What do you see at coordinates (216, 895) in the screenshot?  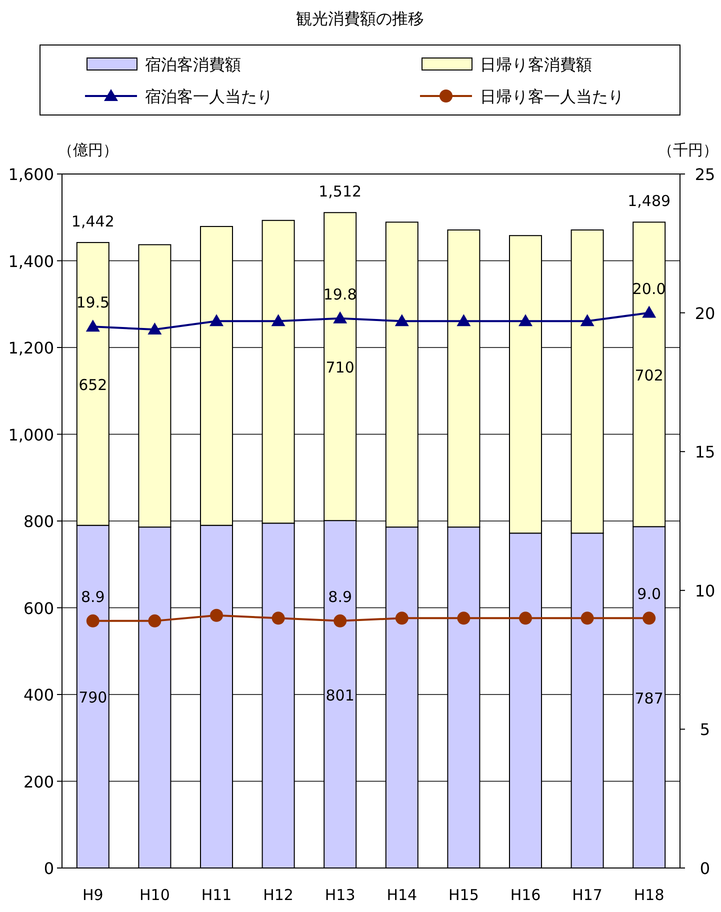 I see `x-tick-label: H11` at bounding box center [216, 895].